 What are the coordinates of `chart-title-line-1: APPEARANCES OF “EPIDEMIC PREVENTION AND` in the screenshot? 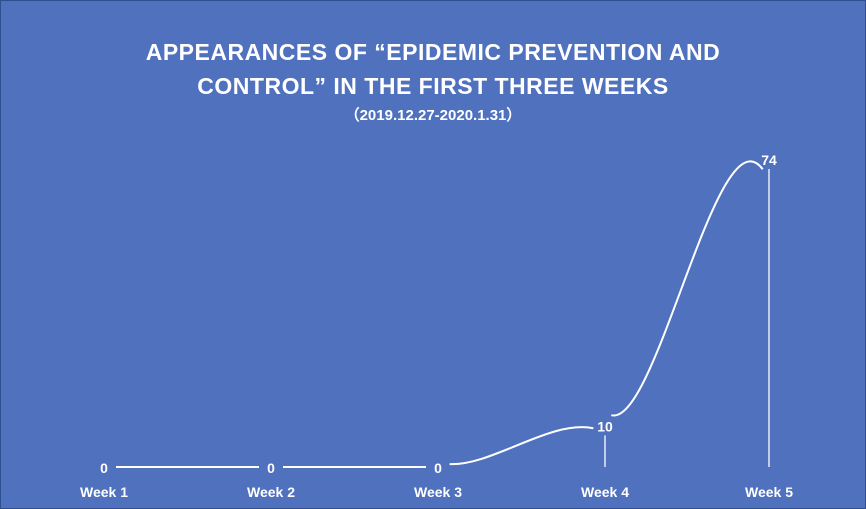 It's located at (433, 52).